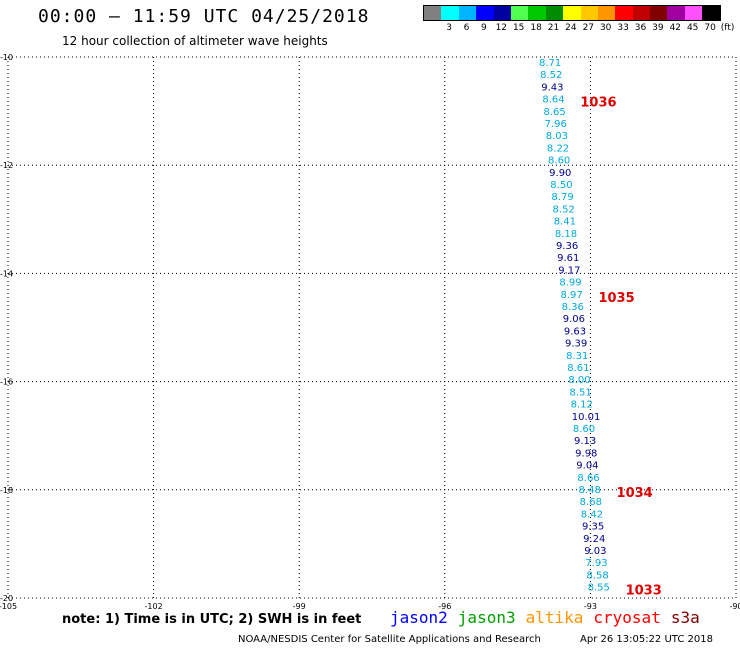 This screenshot has width=740, height=650. What do you see at coordinates (518, 28) in the screenshot?
I see `legend-label: 15` at bounding box center [518, 28].